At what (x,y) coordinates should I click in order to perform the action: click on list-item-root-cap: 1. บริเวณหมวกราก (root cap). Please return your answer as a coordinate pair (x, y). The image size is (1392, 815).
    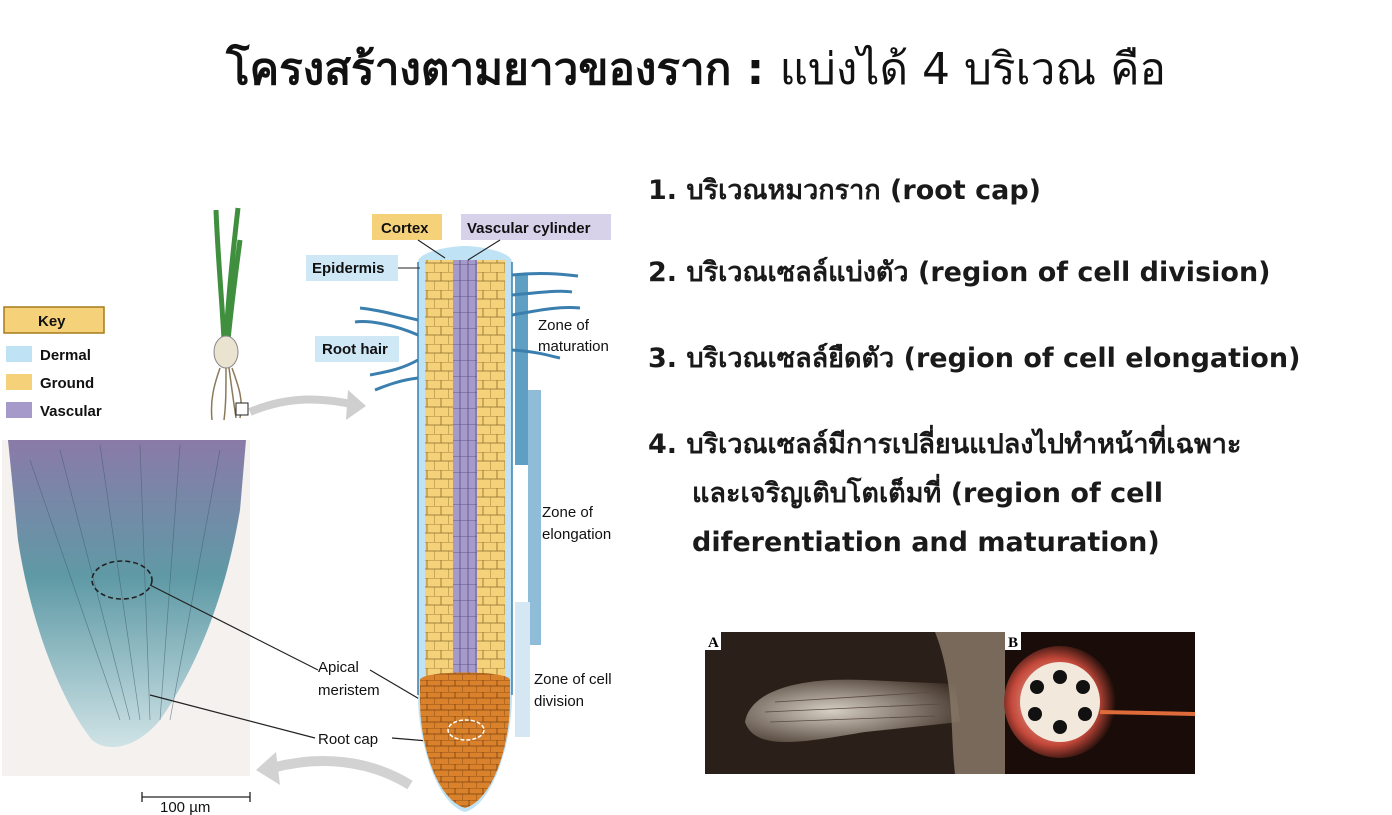
    Looking at the image, I should click on (844, 190).